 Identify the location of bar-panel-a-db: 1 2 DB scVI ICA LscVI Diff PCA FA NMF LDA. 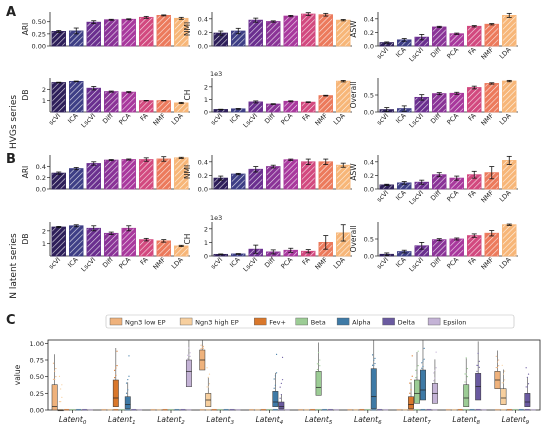
(105, 103).